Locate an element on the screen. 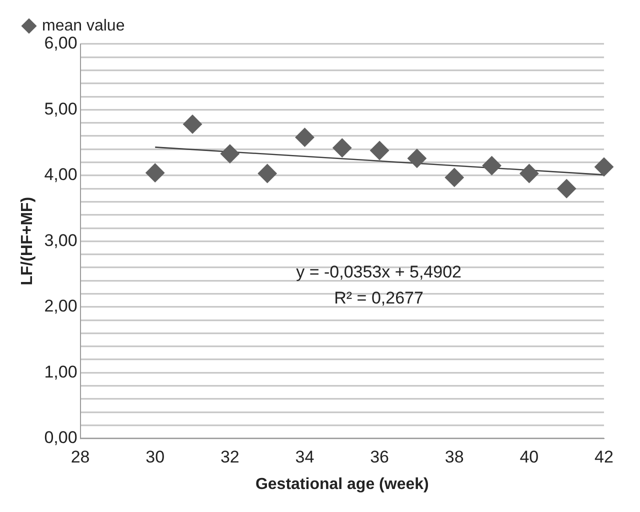  y-tick-label: 1,00 is located at coordinates (61, 372).